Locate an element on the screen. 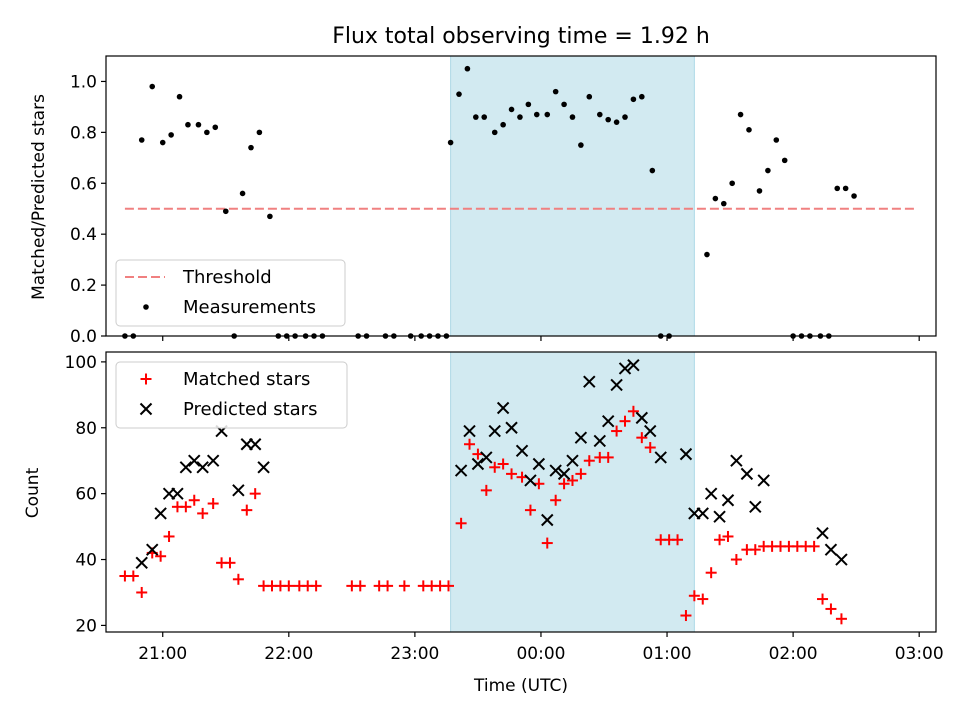 The image size is (960, 720). x-tick-label: 22:00 is located at coordinates (288, 654).